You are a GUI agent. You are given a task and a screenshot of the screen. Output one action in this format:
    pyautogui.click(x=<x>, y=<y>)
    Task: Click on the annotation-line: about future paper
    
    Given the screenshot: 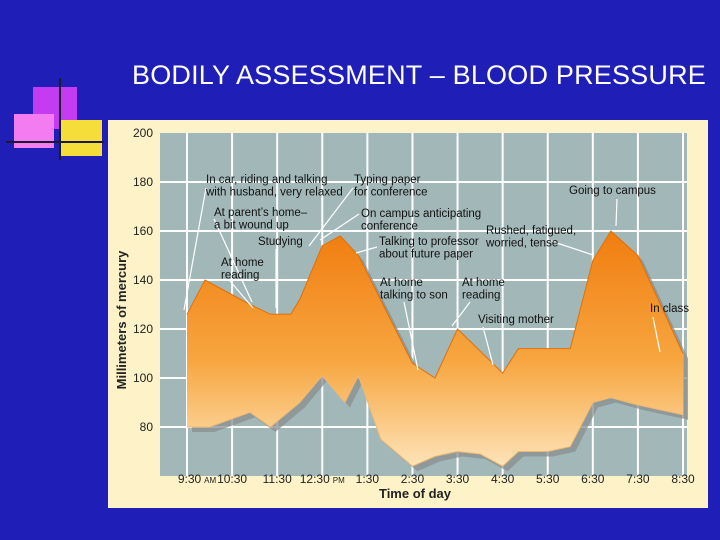 What is the action you would take?
    pyautogui.click(x=426, y=255)
    